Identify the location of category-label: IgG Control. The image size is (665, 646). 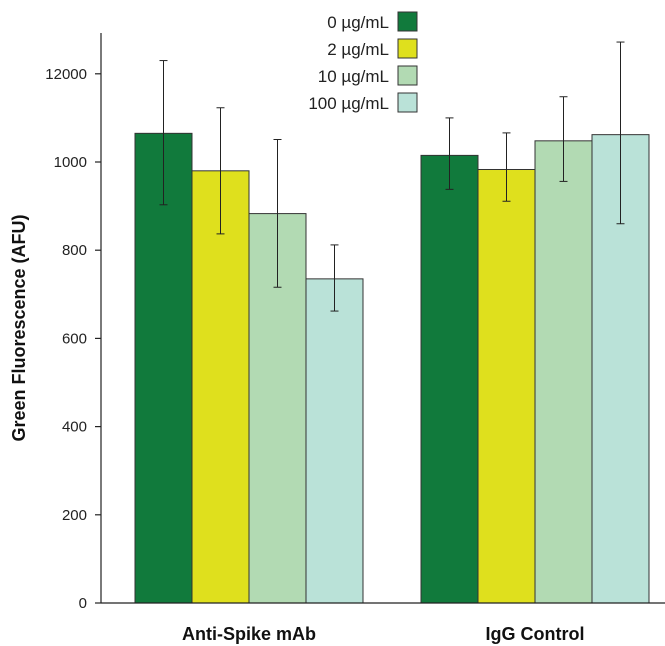
(535, 634).